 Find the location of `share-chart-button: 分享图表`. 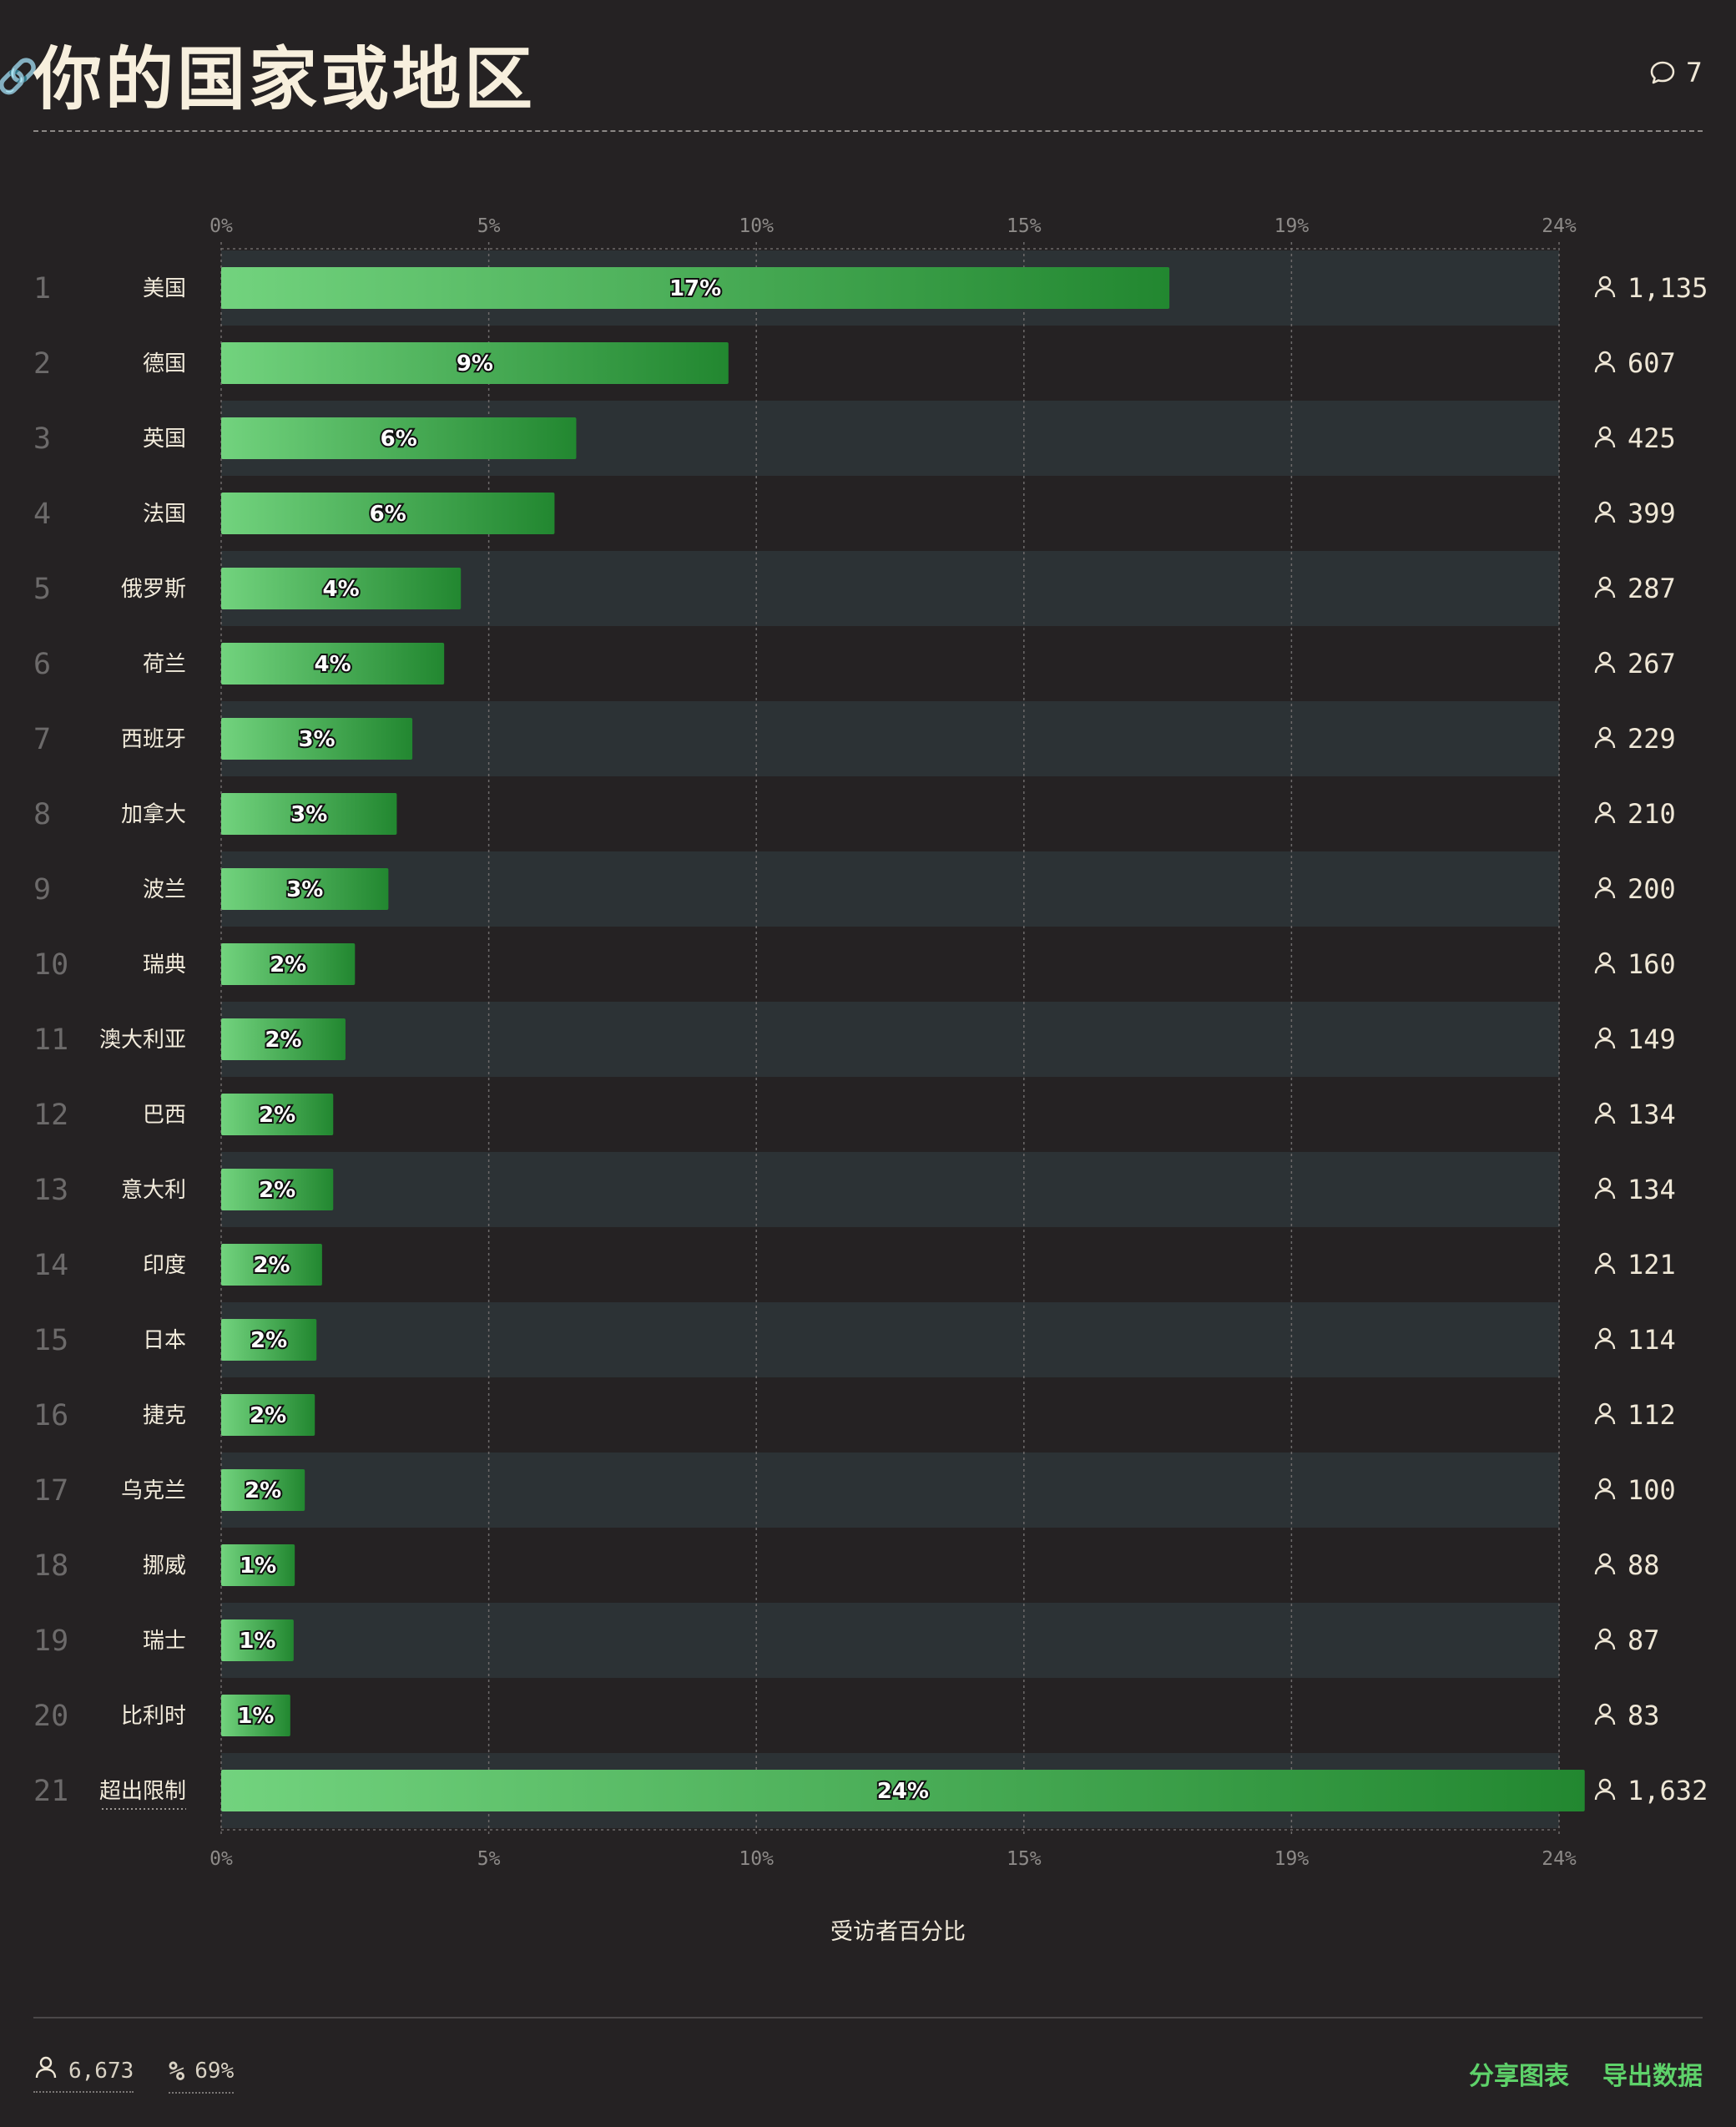

share-chart-button: 分享图表 is located at coordinates (1519, 2076).